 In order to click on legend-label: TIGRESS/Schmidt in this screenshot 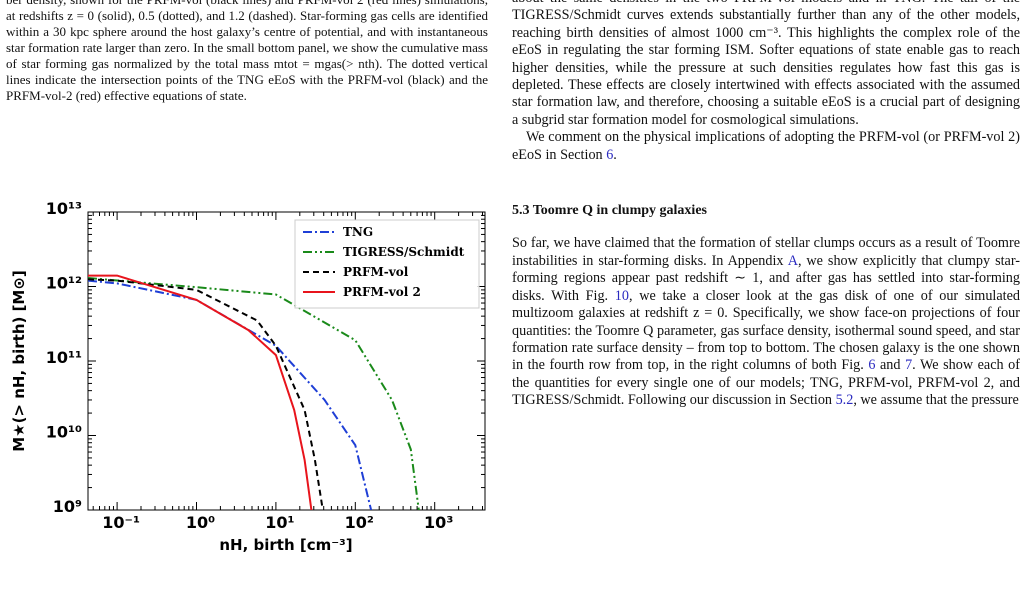, I will do `click(404, 252)`.